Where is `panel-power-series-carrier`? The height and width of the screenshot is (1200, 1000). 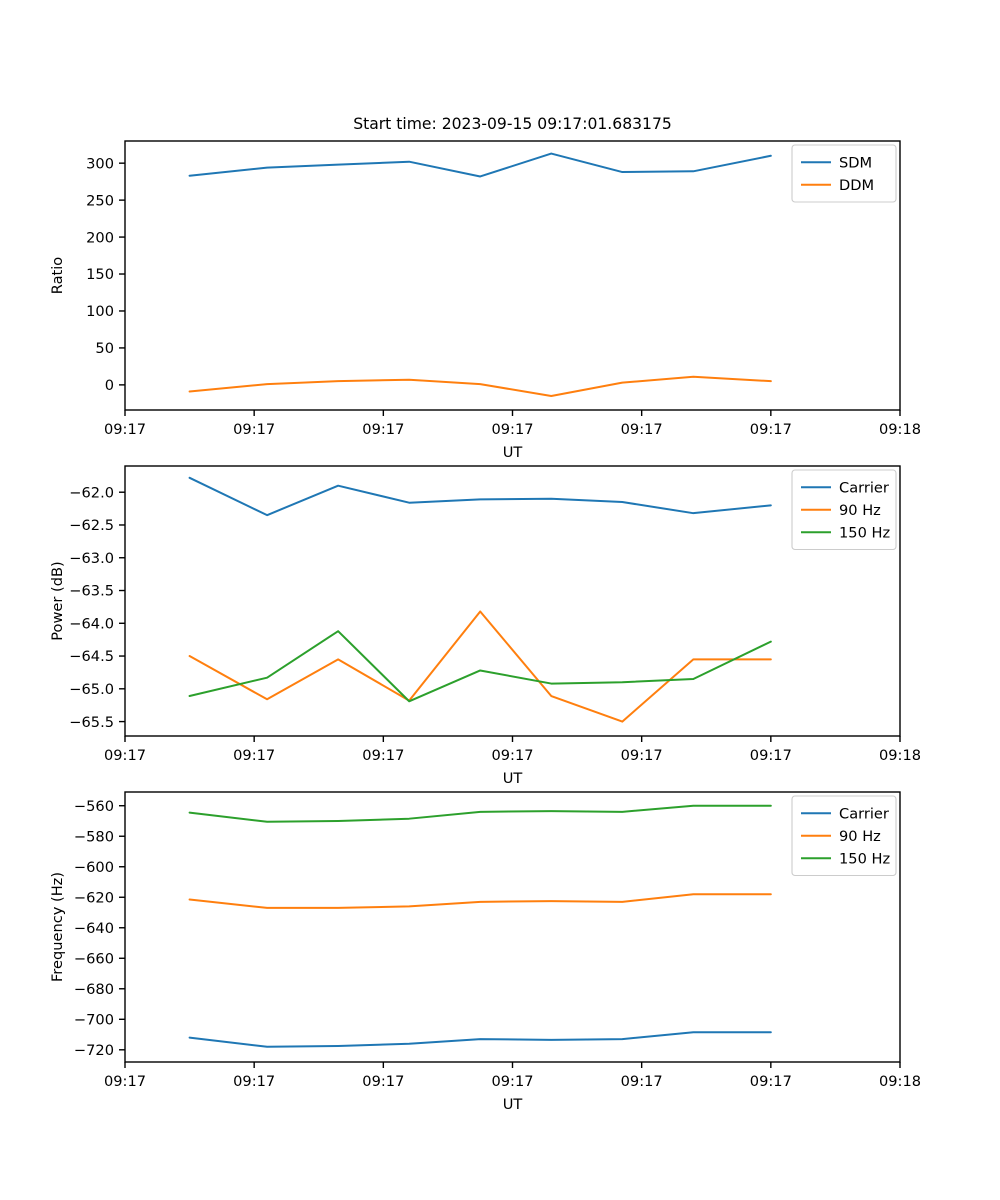 panel-power-series-carrier is located at coordinates (480, 496).